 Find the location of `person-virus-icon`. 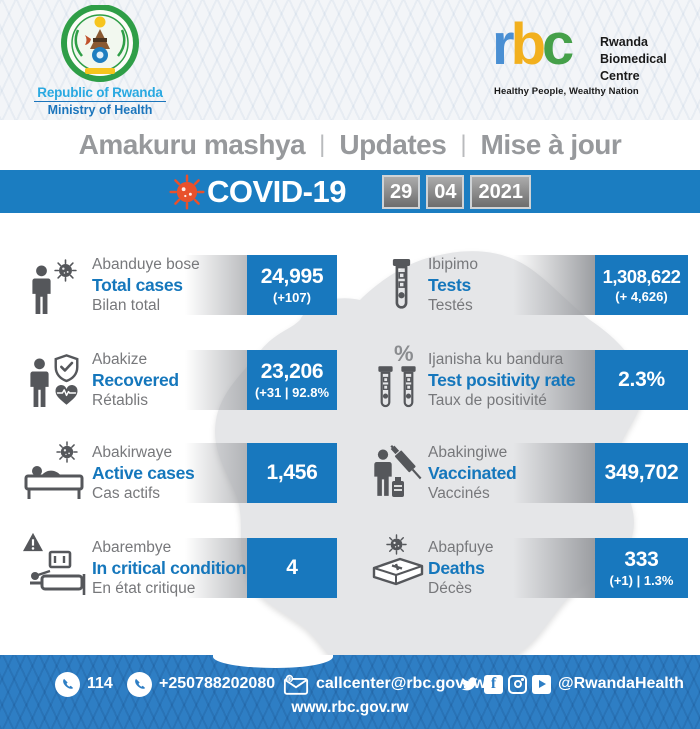

person-virus-icon is located at coordinates (58, 285).